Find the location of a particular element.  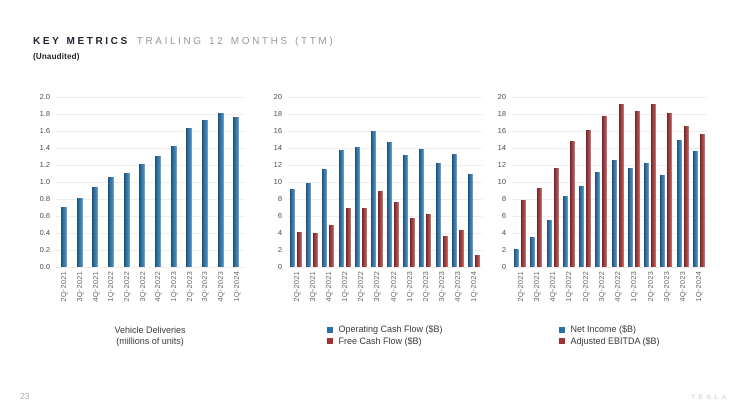

x-tick: 1Q-2024 is located at coordinates (236, 294).